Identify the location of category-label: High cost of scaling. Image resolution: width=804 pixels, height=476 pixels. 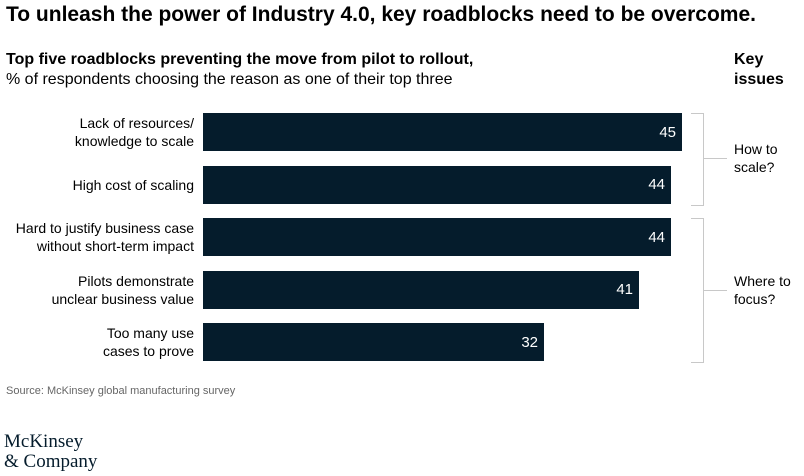
(97, 185).